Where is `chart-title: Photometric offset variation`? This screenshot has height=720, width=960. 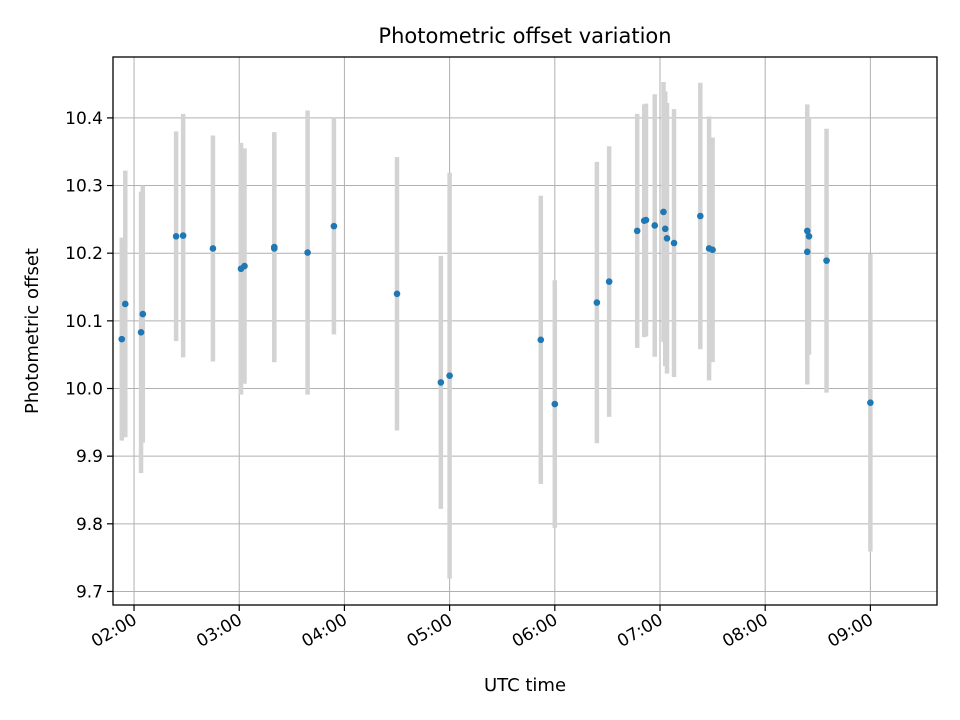 chart-title: Photometric offset variation is located at coordinates (524, 36).